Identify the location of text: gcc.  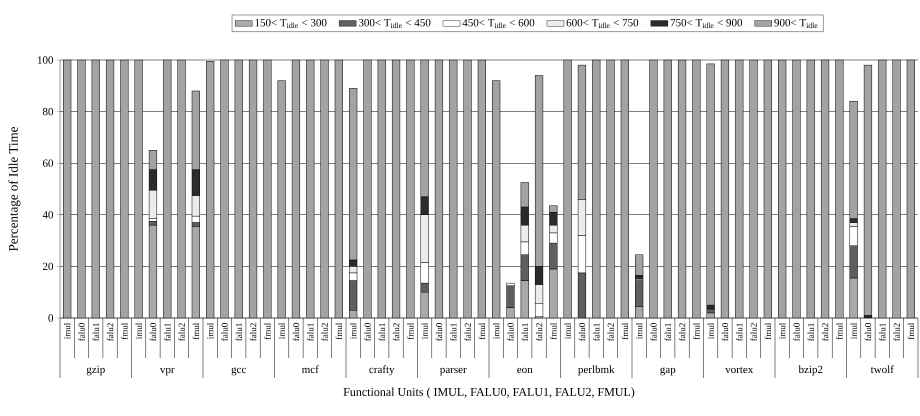
(239, 371).